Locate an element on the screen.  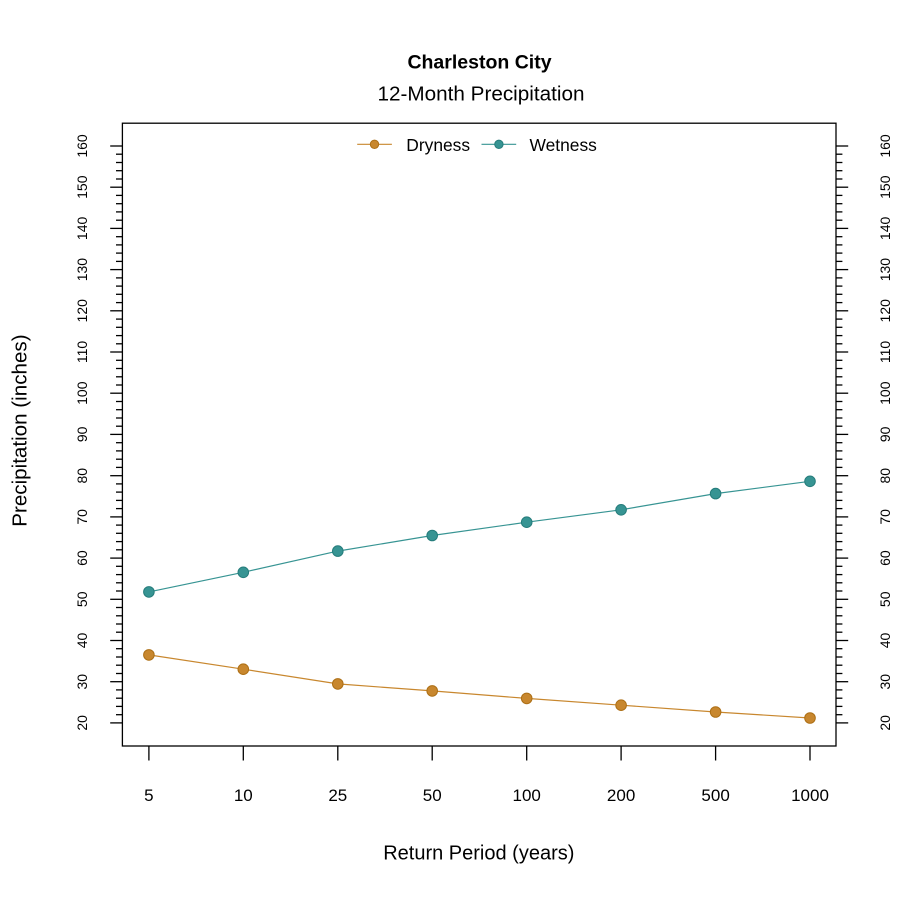
svg-text: Charleston City is located at coordinates (479, 62).